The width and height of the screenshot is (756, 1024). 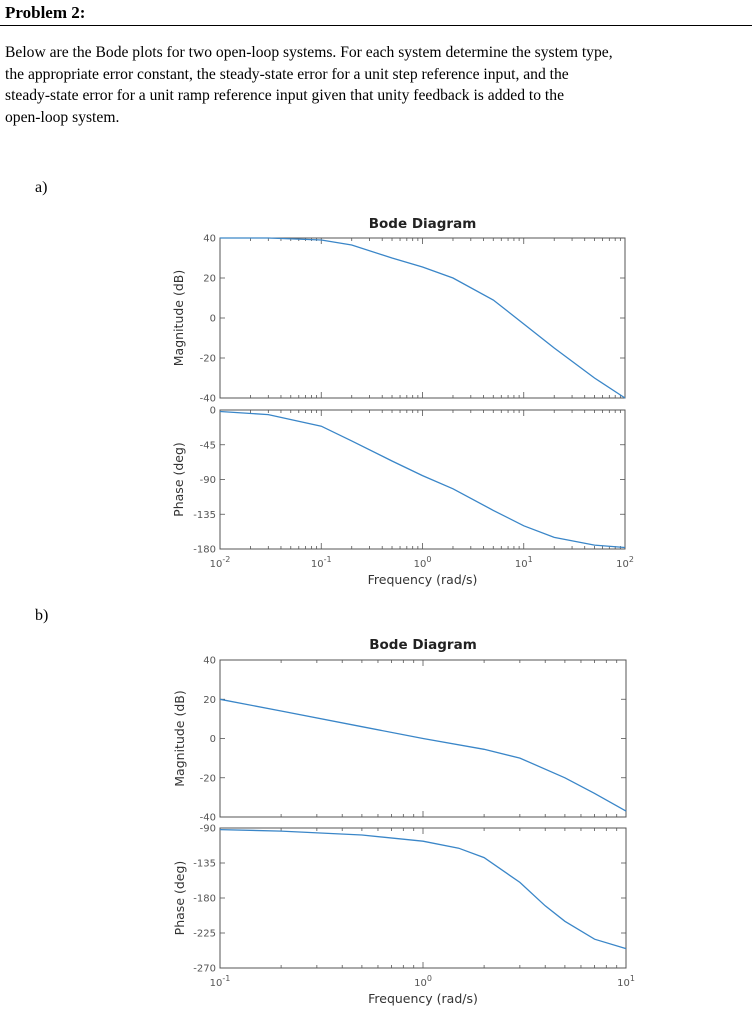 I want to click on heading-divider, so click(x=376, y=25).